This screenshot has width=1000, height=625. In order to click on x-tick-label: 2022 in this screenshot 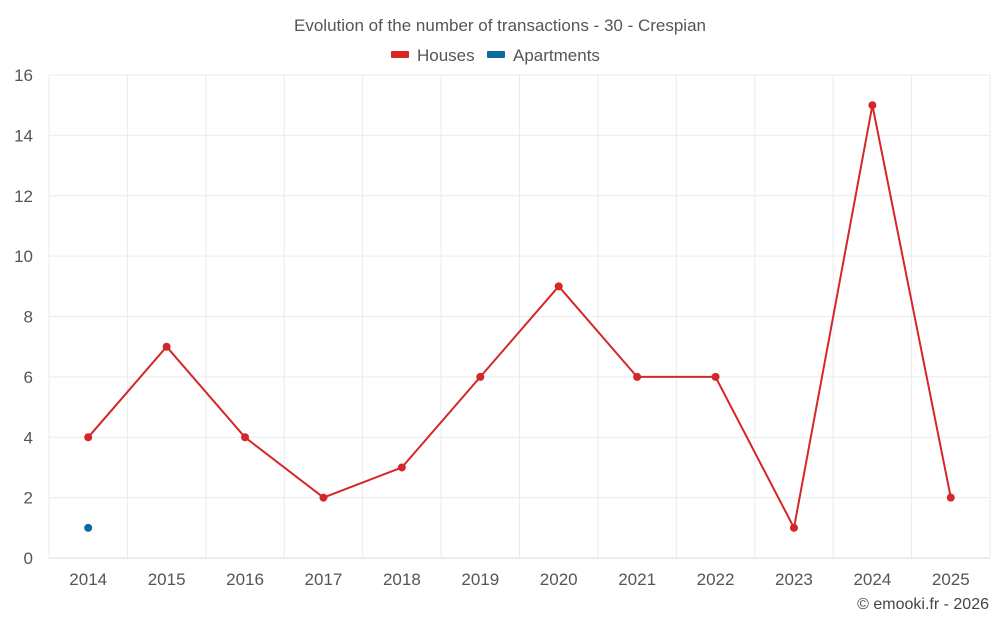, I will do `click(716, 579)`.